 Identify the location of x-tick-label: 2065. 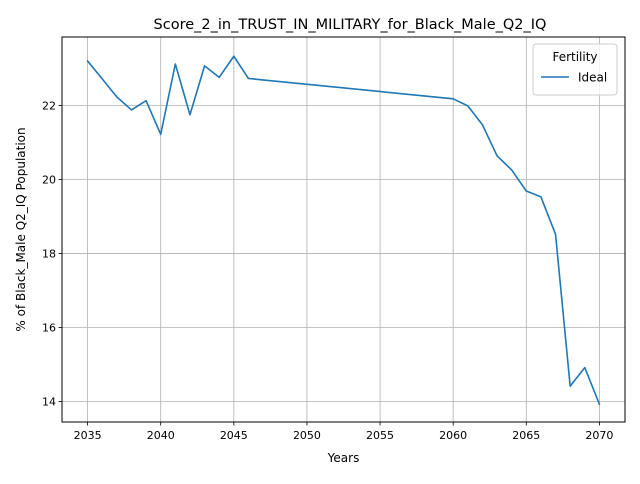
(526, 435).